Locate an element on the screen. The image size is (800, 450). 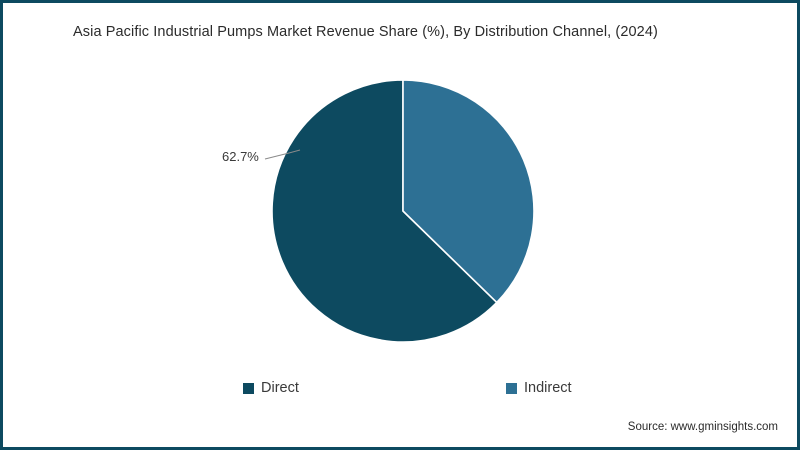
legend-item-direct: Direct is located at coordinates (271, 388).